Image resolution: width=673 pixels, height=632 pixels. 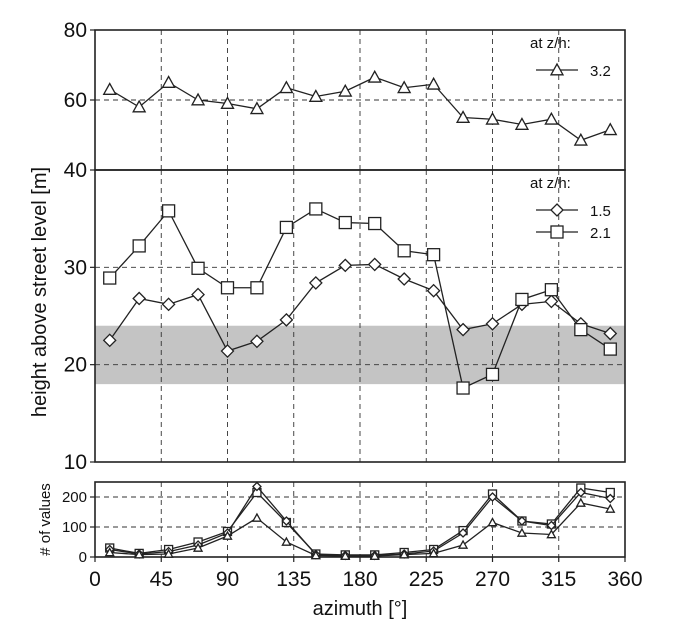 What do you see at coordinates (359, 579) in the screenshot?
I see `x-tick-label: 180` at bounding box center [359, 579].